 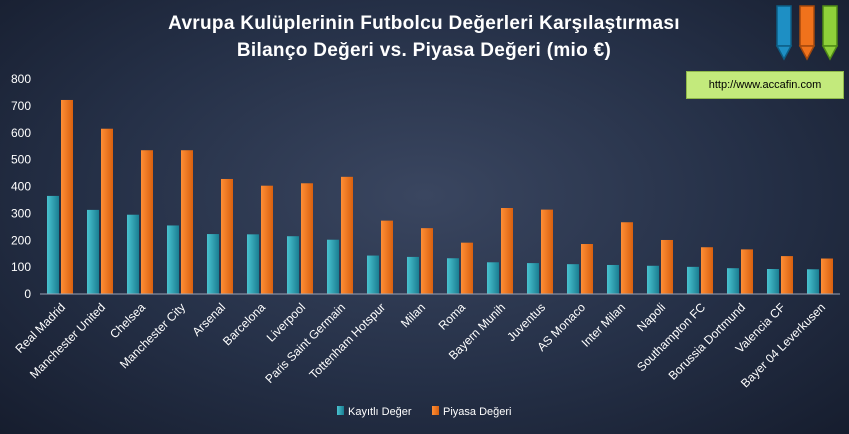 I want to click on y-tick-label: 200, so click(x=21, y=240).